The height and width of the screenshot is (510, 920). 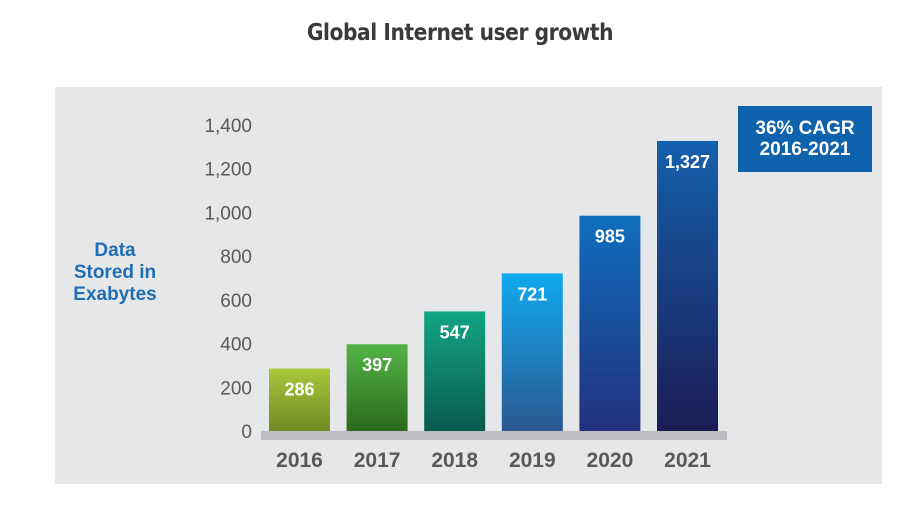 What do you see at coordinates (454, 460) in the screenshot?
I see `x-tick-label: 2018` at bounding box center [454, 460].